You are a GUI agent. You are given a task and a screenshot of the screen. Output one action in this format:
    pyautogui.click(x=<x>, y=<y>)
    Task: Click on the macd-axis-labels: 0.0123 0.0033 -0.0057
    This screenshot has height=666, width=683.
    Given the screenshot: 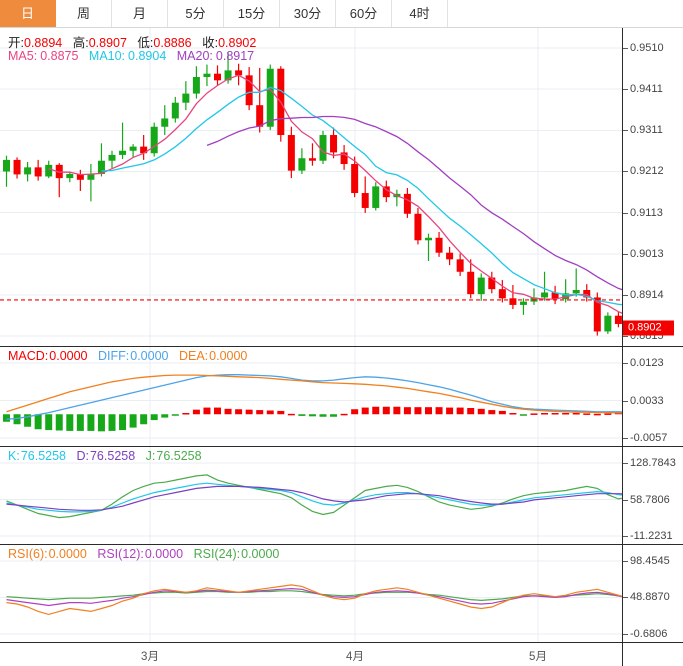 What is the action you would take?
    pyautogui.click(x=653, y=396)
    